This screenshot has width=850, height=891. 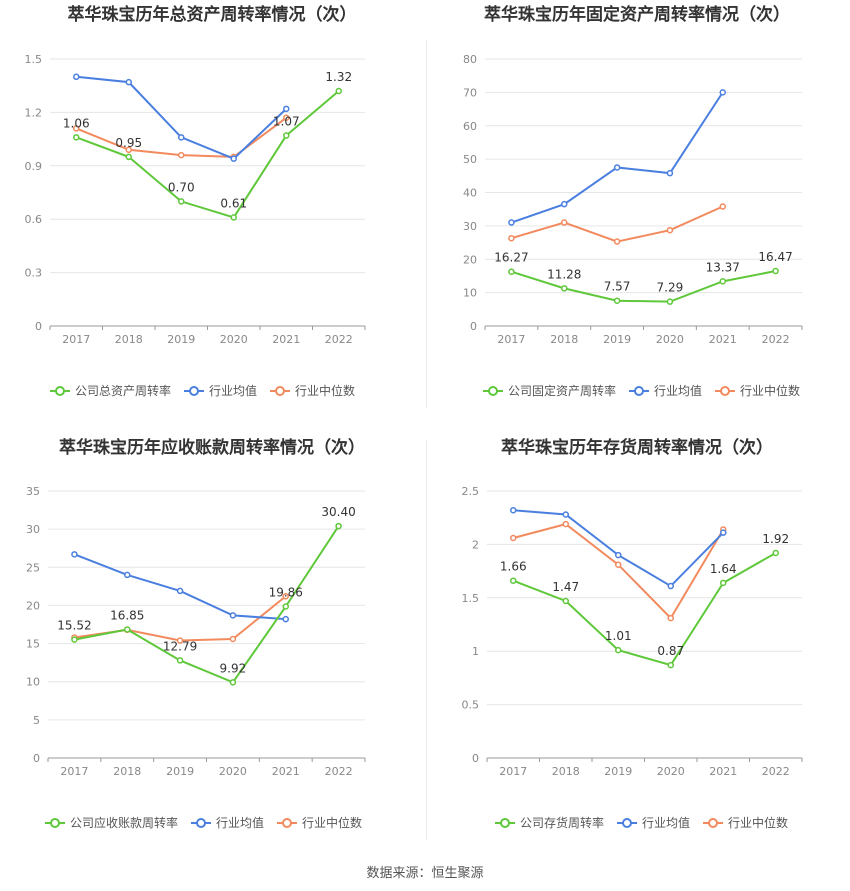 I want to click on chart-title: 萃华珠宝历年存货周转率情况（次）, so click(x=637, y=447).